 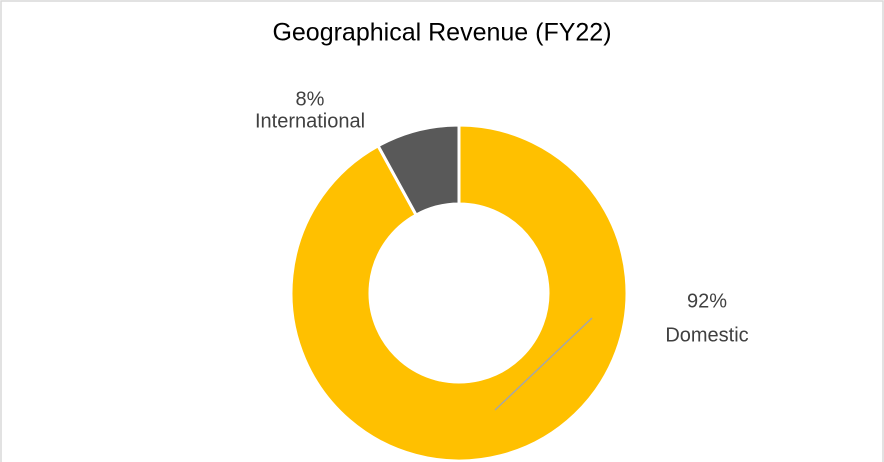 I want to click on data-label: 8%, so click(x=310, y=99).